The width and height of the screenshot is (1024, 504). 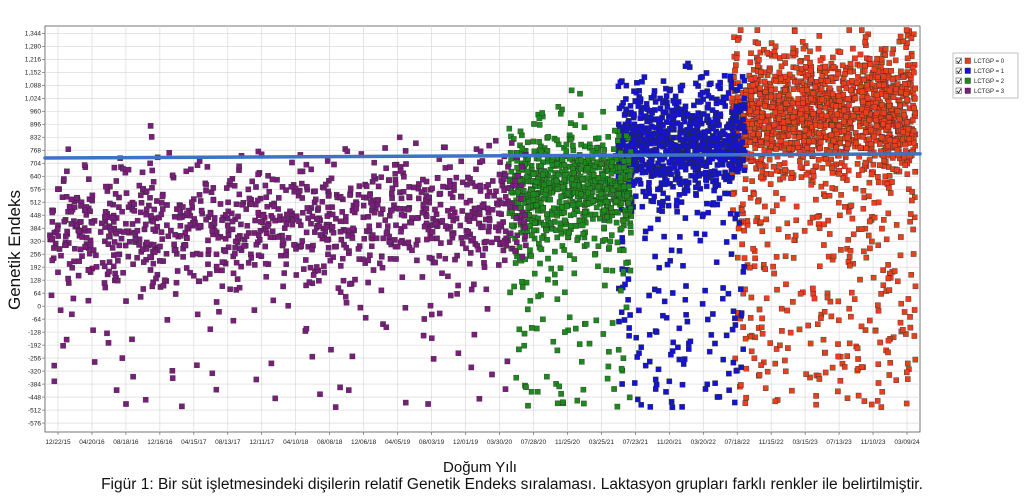 I want to click on legend-label-lctgp-3: LCTGP = 3, so click(x=989, y=92).